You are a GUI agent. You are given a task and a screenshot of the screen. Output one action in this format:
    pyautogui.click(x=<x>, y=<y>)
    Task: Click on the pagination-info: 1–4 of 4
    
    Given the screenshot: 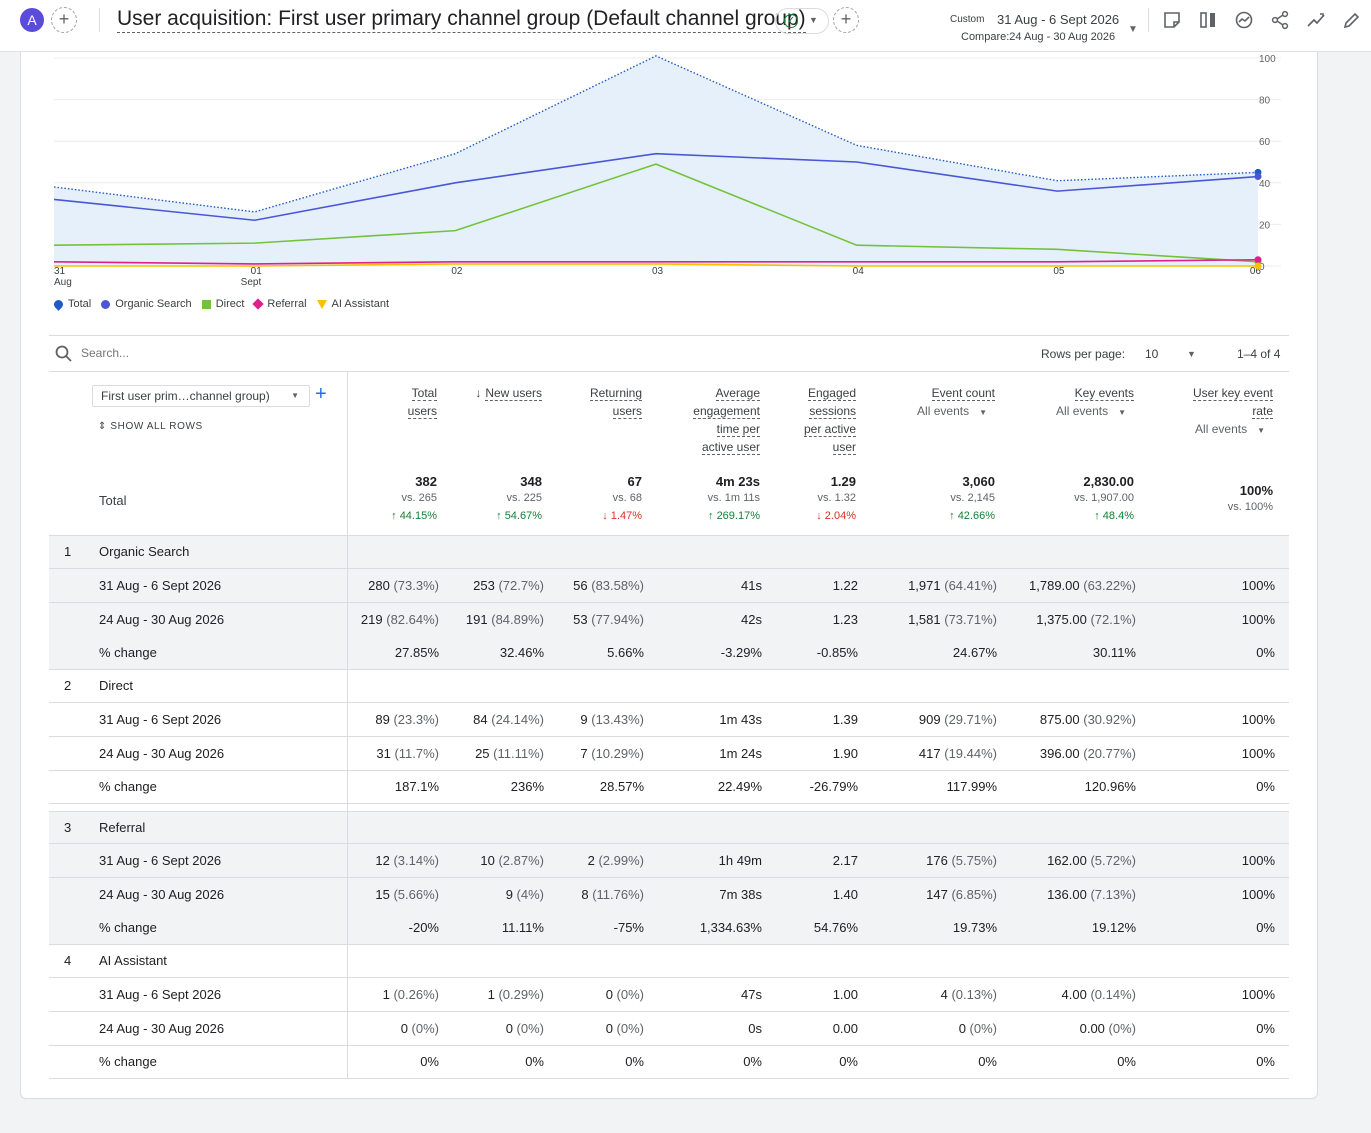 What is the action you would take?
    pyautogui.click(x=1259, y=354)
    